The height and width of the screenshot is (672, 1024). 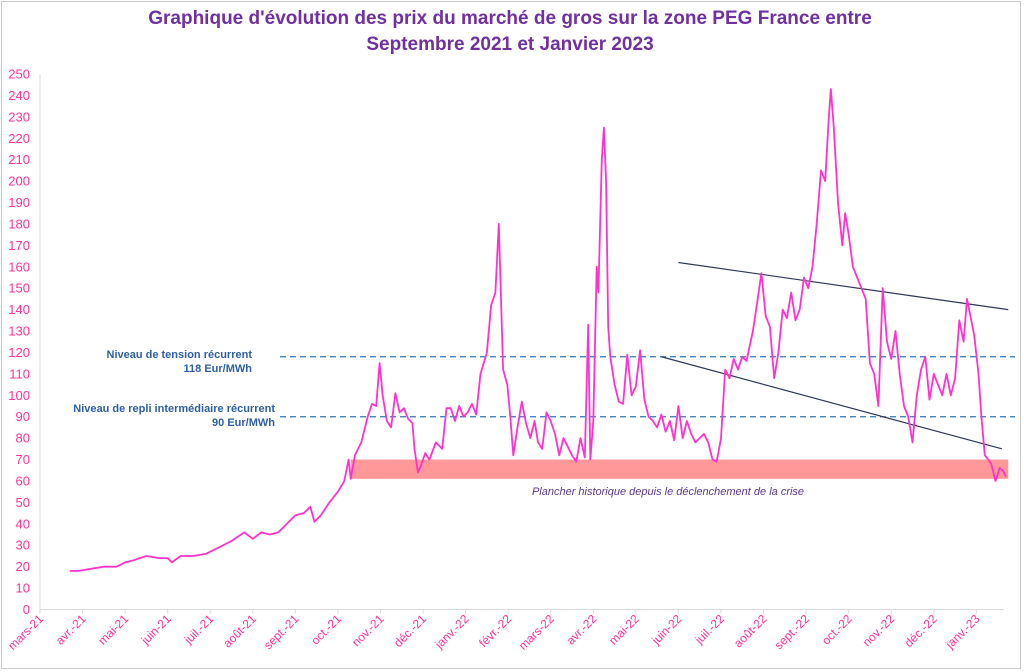 What do you see at coordinates (495, 630) in the screenshot?
I see `x-tick-label: févr.-22` at bounding box center [495, 630].